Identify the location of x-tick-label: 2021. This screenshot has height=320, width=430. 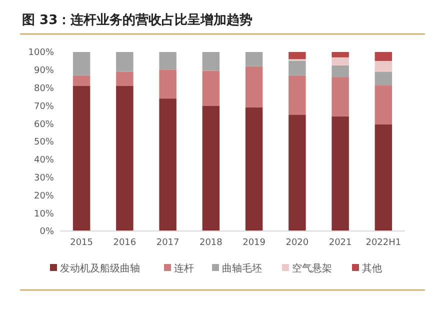
(340, 243).